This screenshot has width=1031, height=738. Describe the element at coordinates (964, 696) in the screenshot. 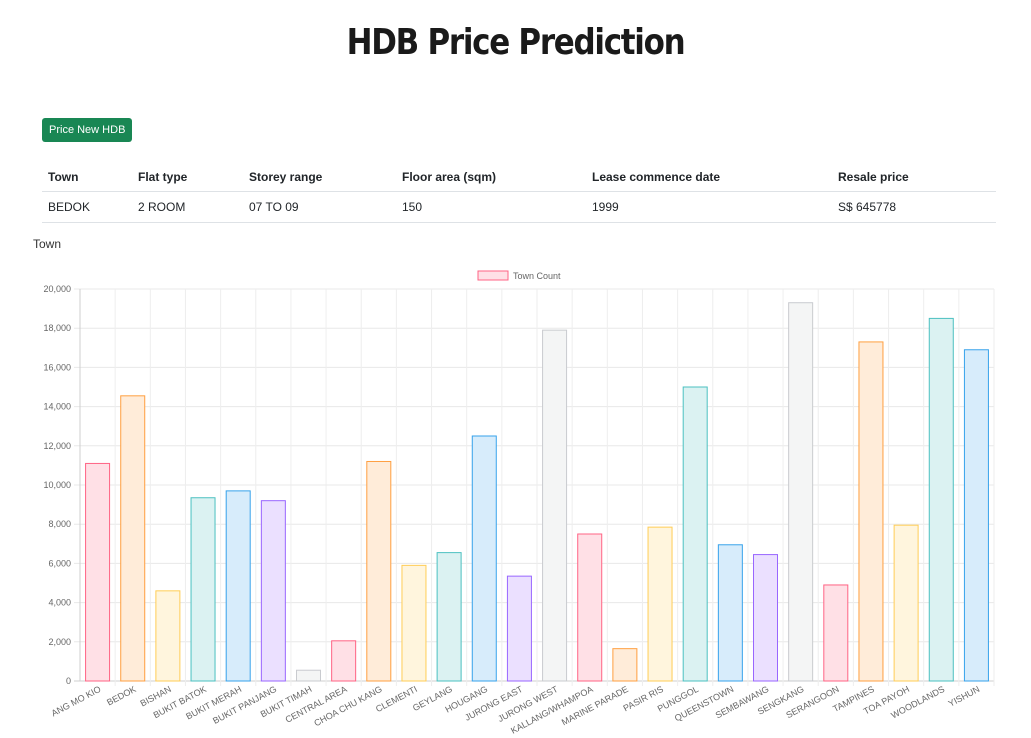

I see `x-tick-label: YISHUN` at that location.